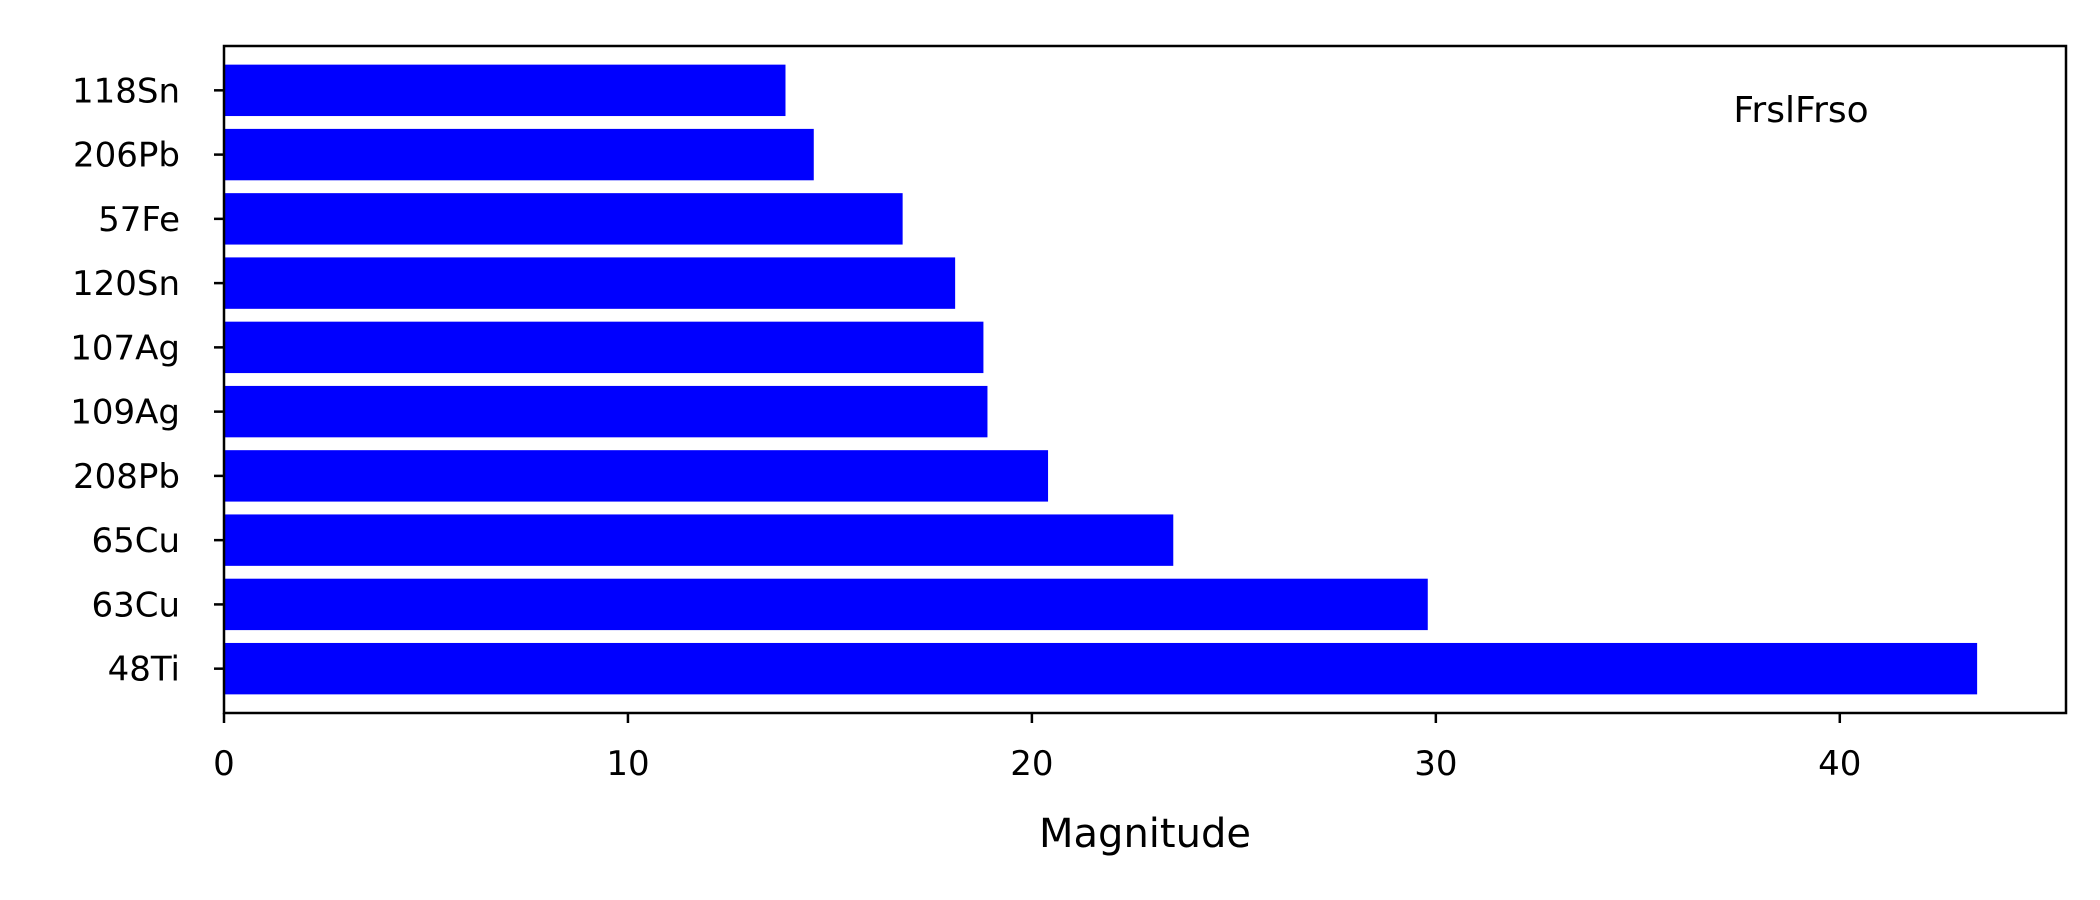 Image resolution: width=2100 pixels, height=900 pixels. I want to click on y-tick-label: 57Fe, so click(139, 220).